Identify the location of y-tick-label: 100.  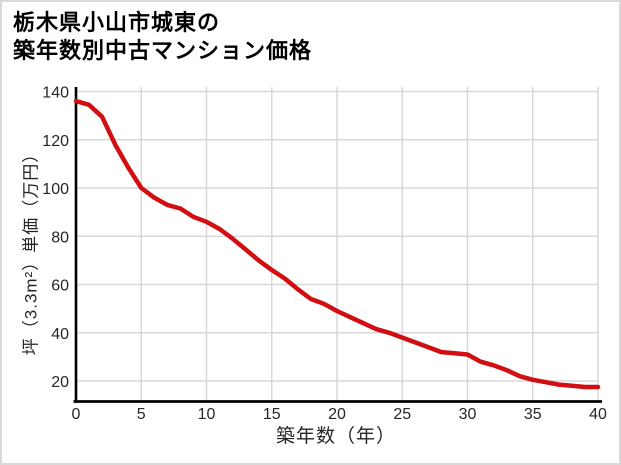
(55, 189).